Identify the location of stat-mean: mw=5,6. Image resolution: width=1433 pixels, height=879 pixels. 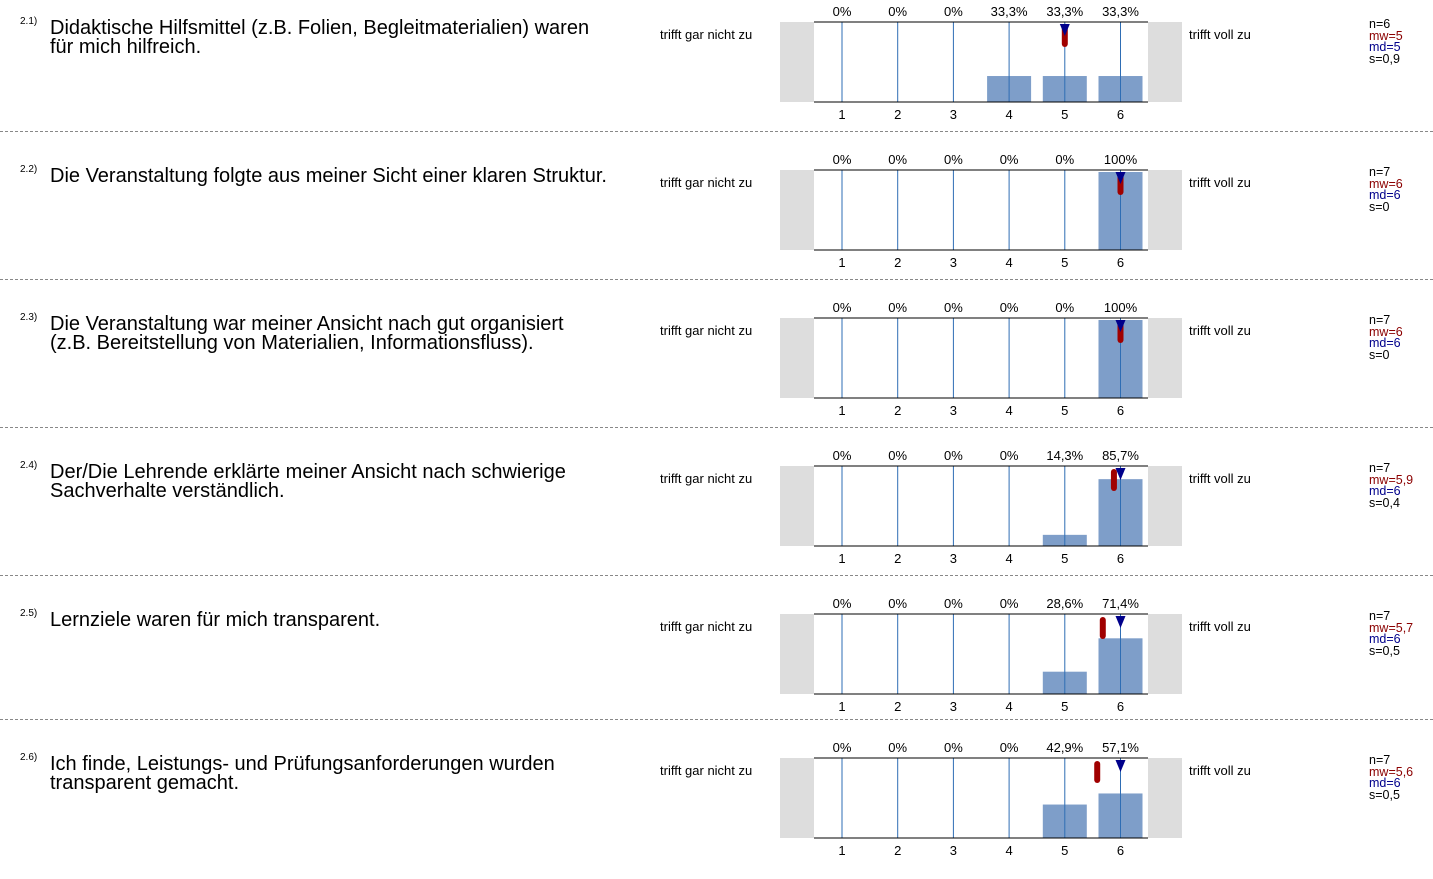
(1391, 771).